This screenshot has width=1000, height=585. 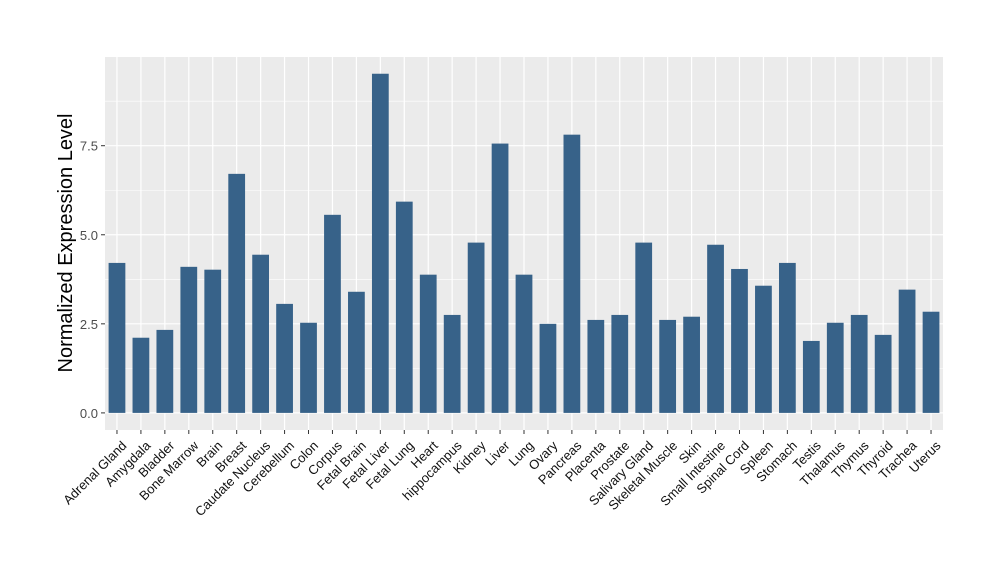 What do you see at coordinates (89, 413) in the screenshot?
I see `y-tick-label: 0.0` at bounding box center [89, 413].